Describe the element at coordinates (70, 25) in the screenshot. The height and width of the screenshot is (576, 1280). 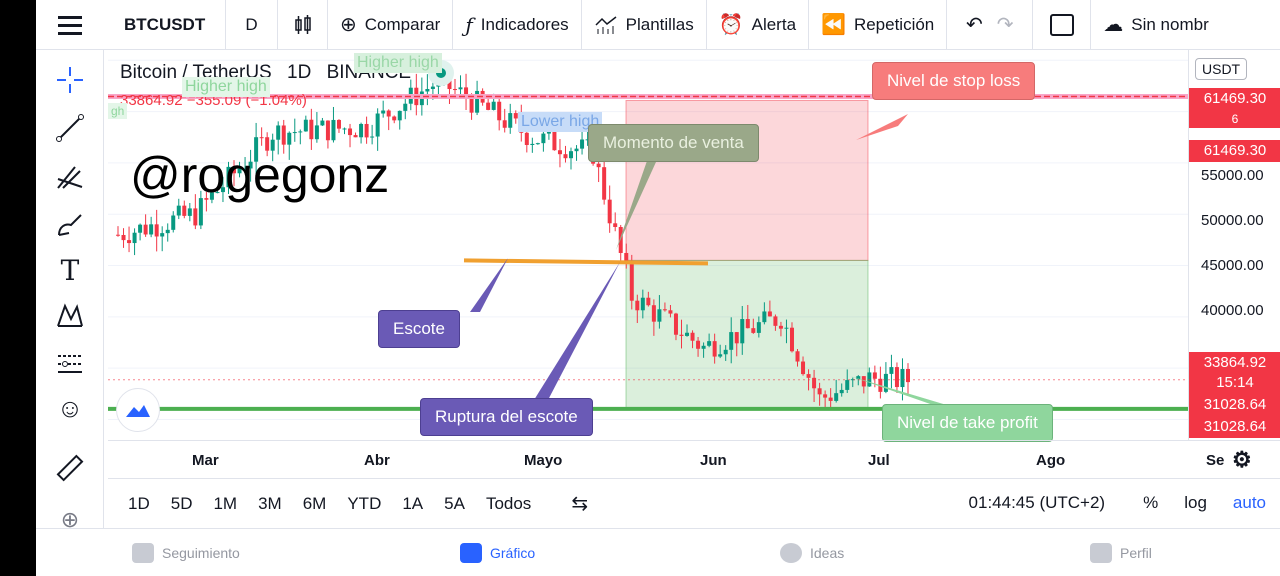
I see `menu-icon` at that location.